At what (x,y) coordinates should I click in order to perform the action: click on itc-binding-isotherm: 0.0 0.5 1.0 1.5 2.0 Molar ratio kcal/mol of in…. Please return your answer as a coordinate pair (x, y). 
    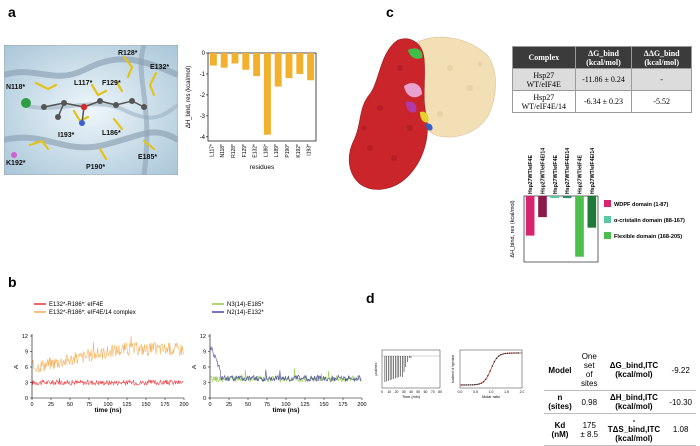
    Looking at the image, I should click on (487, 374).